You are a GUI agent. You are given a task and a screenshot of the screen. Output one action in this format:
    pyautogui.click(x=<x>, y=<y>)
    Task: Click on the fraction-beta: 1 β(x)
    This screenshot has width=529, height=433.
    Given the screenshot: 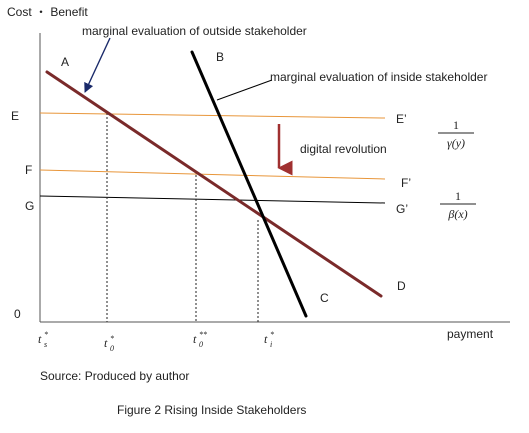 What is the action you would take?
    pyautogui.click(x=458, y=205)
    